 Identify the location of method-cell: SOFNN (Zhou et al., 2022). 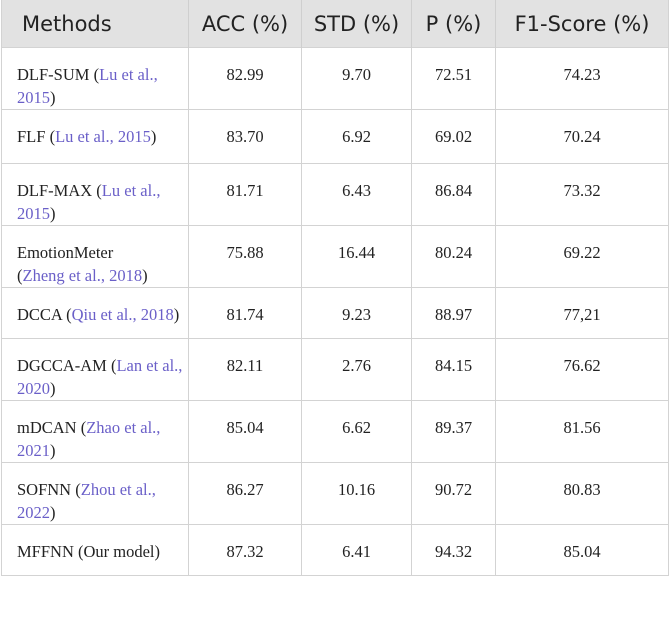
(95, 493).